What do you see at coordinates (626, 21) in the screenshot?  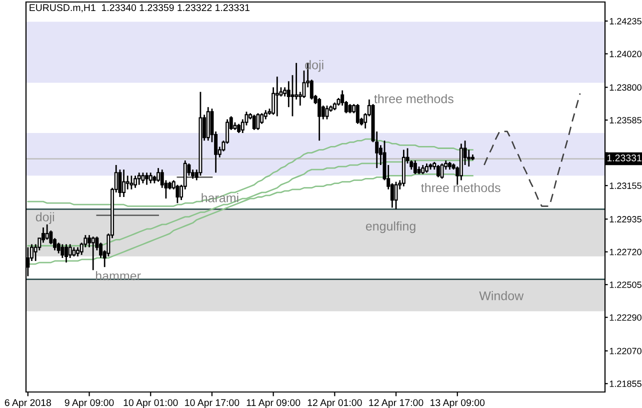 I see `y-tick-label: 1.24235` at bounding box center [626, 21].